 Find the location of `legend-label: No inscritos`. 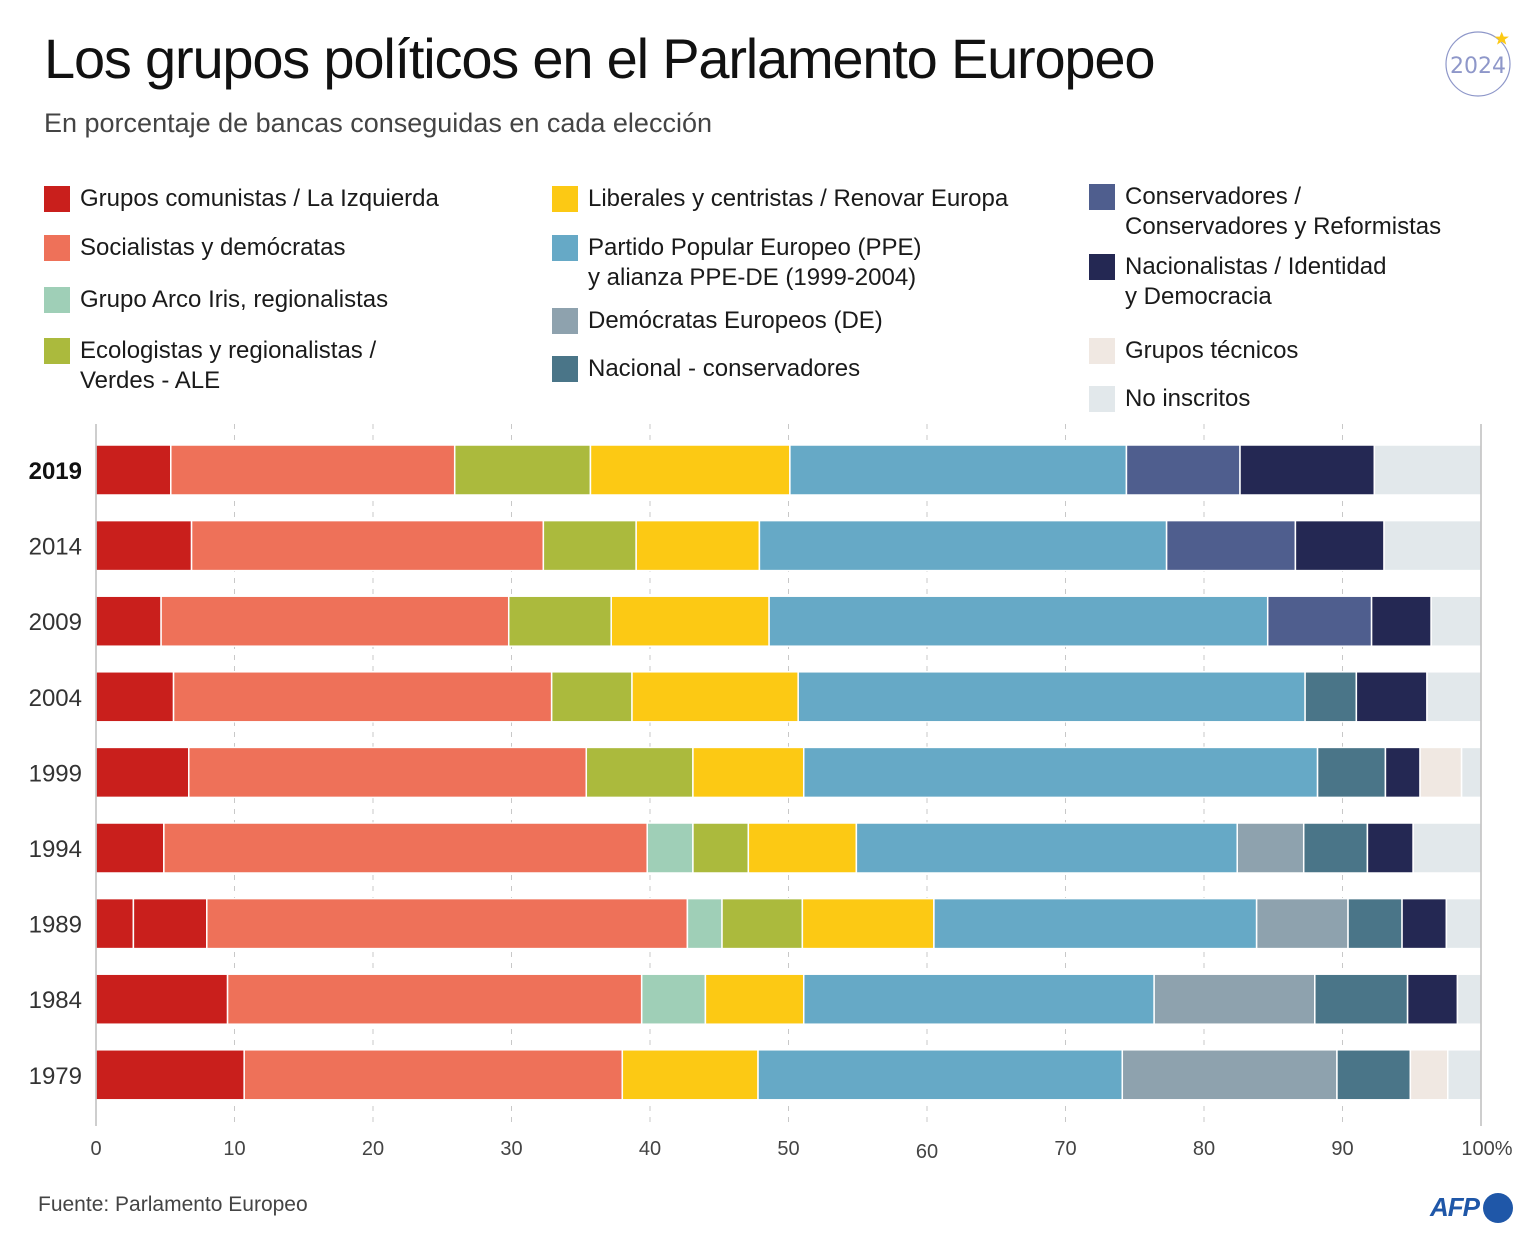

legend-label: No inscritos is located at coordinates (1188, 398).